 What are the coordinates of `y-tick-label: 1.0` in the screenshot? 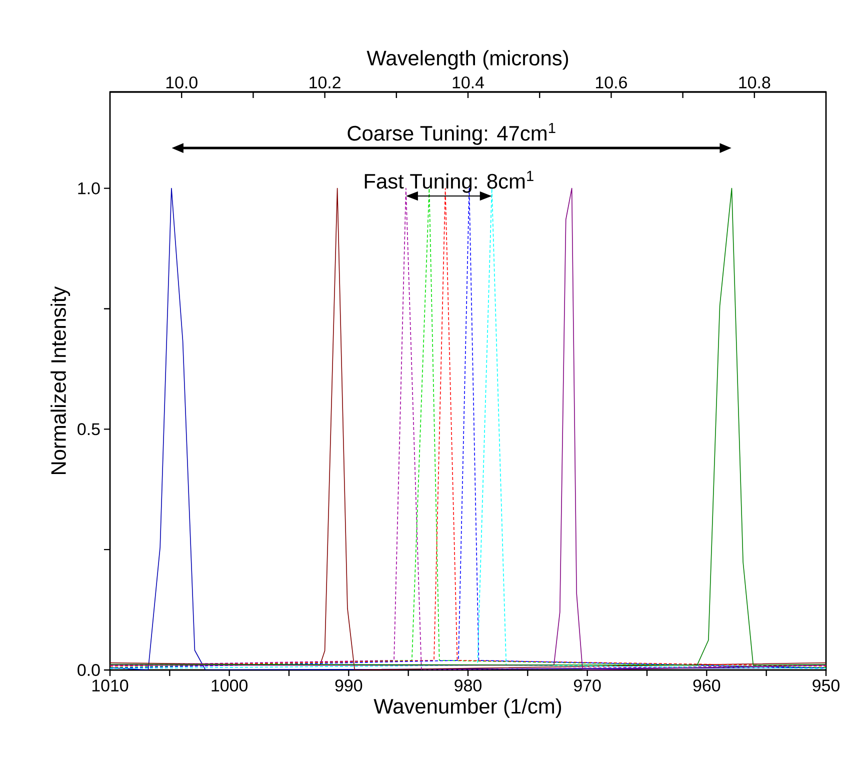 It's located at (89, 188).